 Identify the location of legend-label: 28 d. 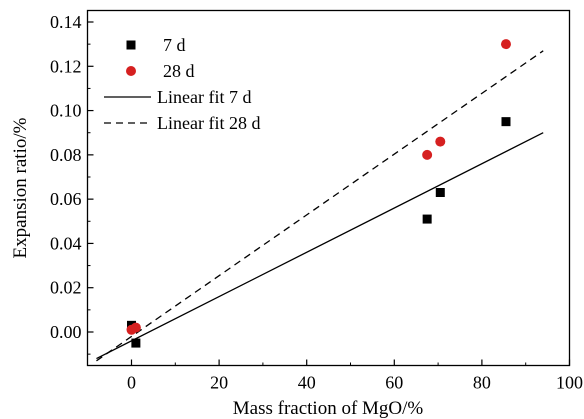
(179, 71).